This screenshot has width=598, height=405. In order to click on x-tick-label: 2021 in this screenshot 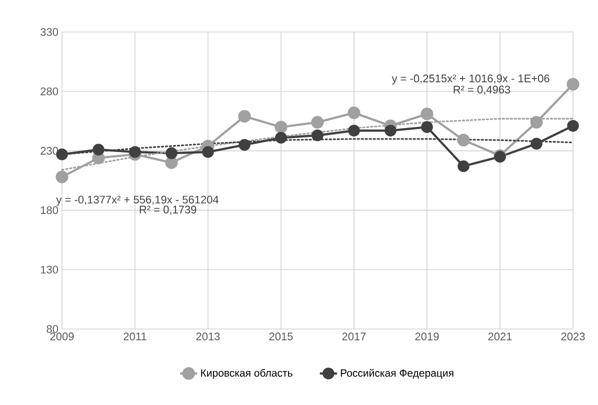, I will do `click(500, 336)`.